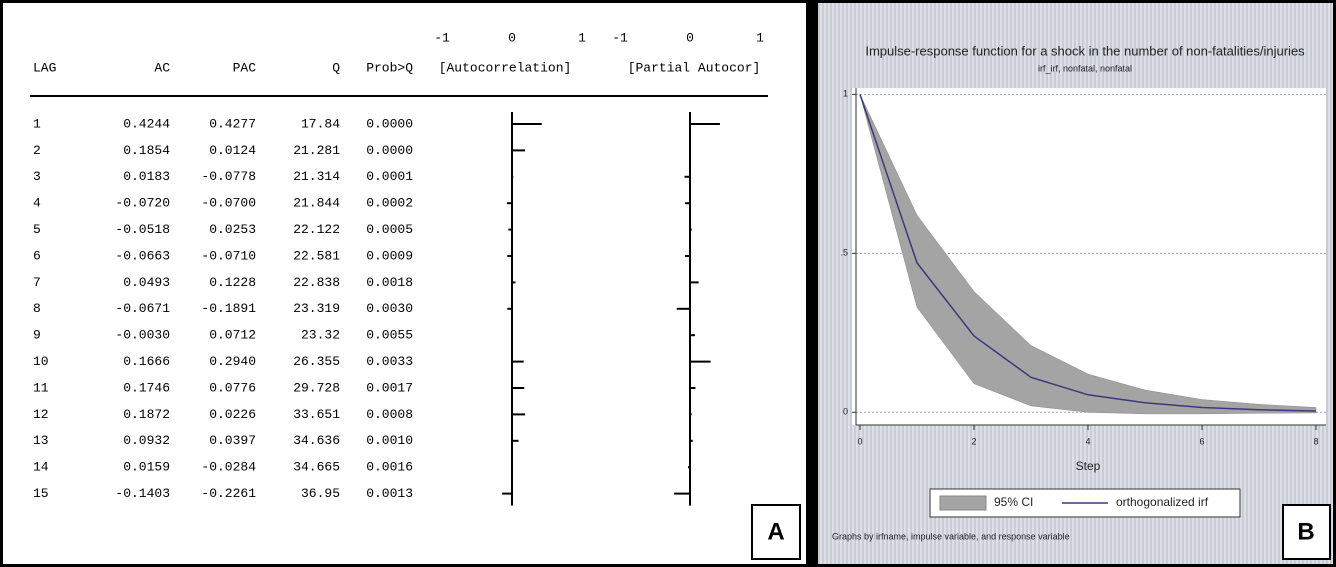  Describe the element at coordinates (316, 387) in the screenshot. I see `cell: 29.728` at that location.